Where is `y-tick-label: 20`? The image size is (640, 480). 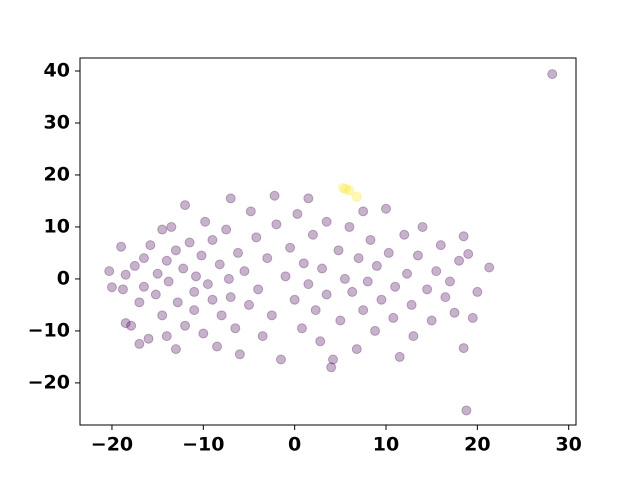 y-tick-label: 20 is located at coordinates (57, 174).